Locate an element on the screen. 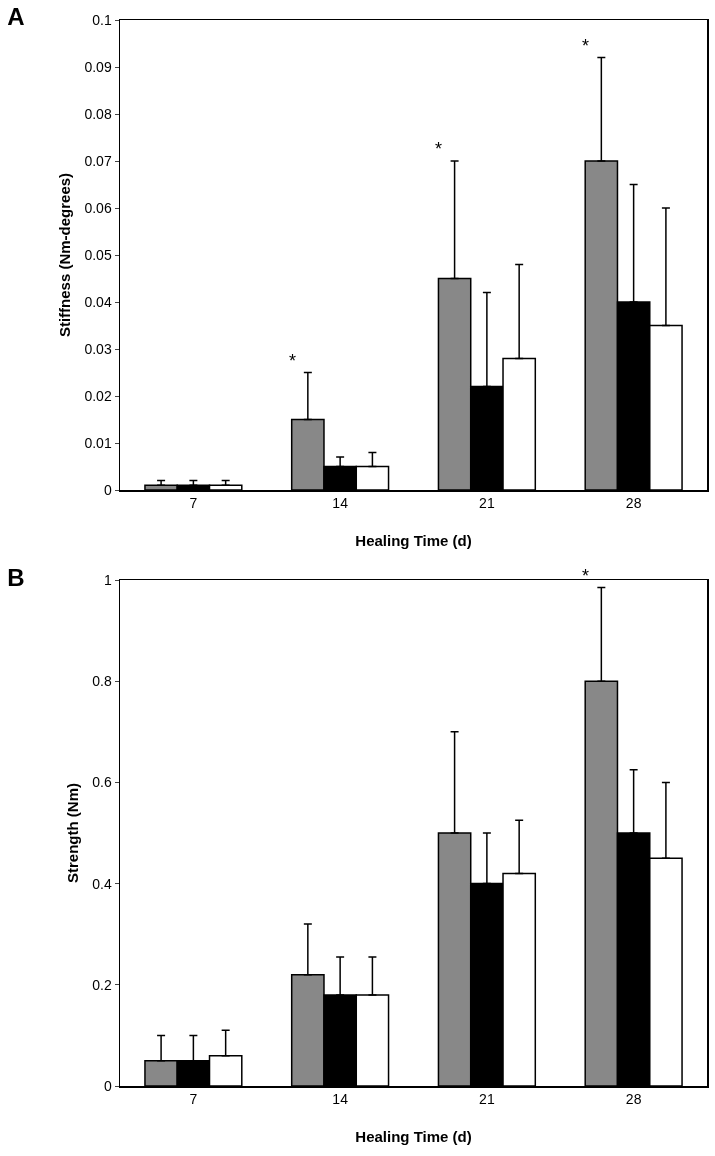 Image resolution: width=715 pixels, height=1156 pixels. y-tick-label: 0.2 is located at coordinates (102, 984).